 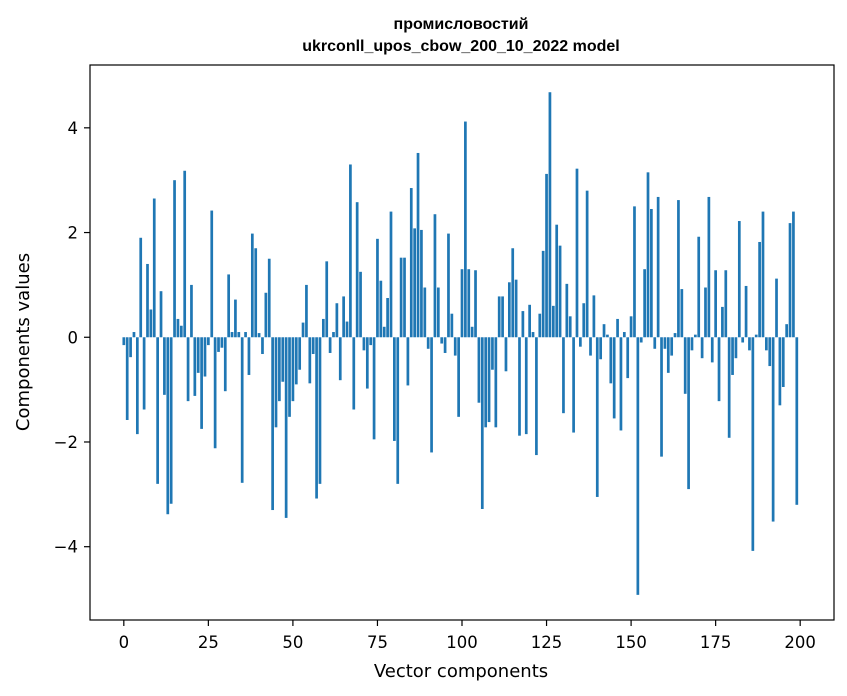 What do you see at coordinates (66, 442) in the screenshot?
I see `y-tick-label--2: −2` at bounding box center [66, 442].